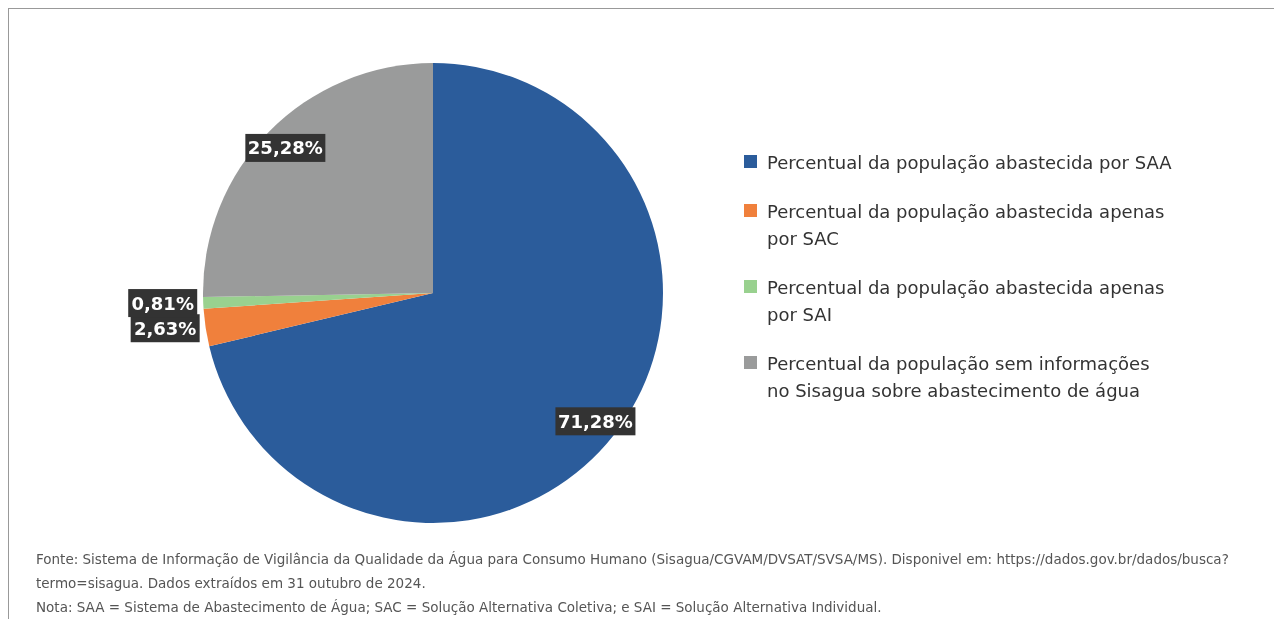  What do you see at coordinates (459, 607) in the screenshot?
I see `text: Nota: SAA = Sistema de Abastecimento de Água; SAC = Solução Alternativa Coletiva; e SAI = Solução Alternativa Individual.` at bounding box center [459, 607].